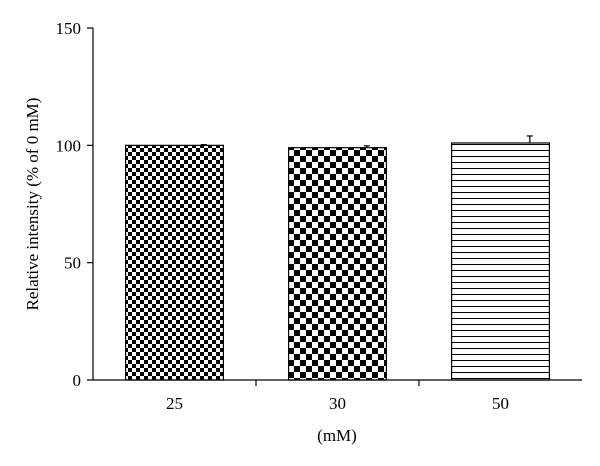 Image resolution: width=600 pixels, height=466 pixels. What do you see at coordinates (77, 380) in the screenshot?
I see `y-tick-label-0: 0` at bounding box center [77, 380].